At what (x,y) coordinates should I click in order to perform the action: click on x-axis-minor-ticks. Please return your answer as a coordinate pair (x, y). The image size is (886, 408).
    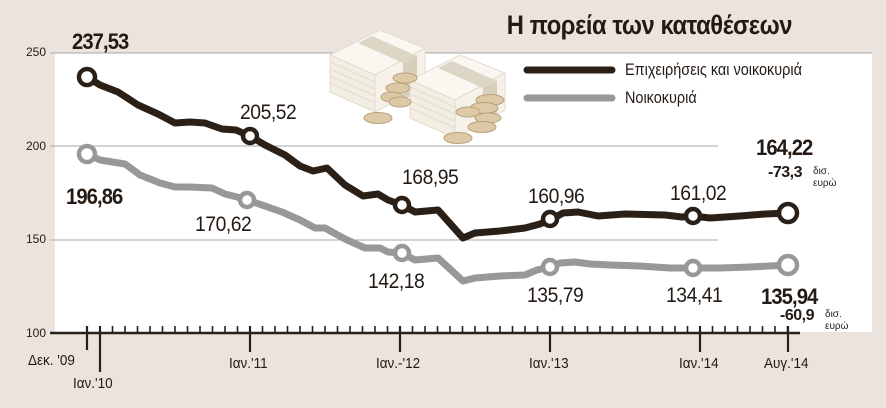
    Looking at the image, I should click on (444, 329).